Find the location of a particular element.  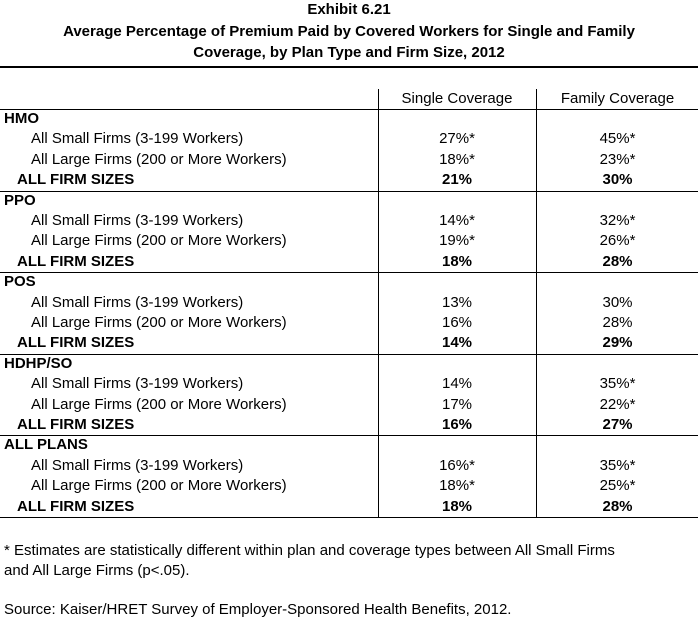

row-label: HMO is located at coordinates (21, 118).